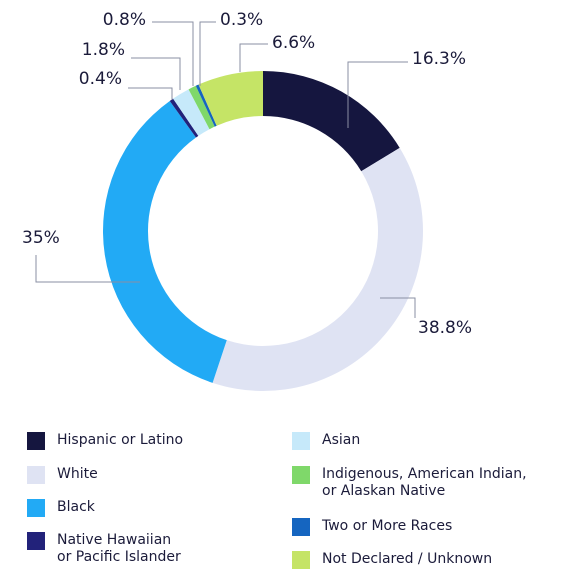 The height and width of the screenshot is (569, 563). I want to click on data-label: 0.4%, so click(100, 79).